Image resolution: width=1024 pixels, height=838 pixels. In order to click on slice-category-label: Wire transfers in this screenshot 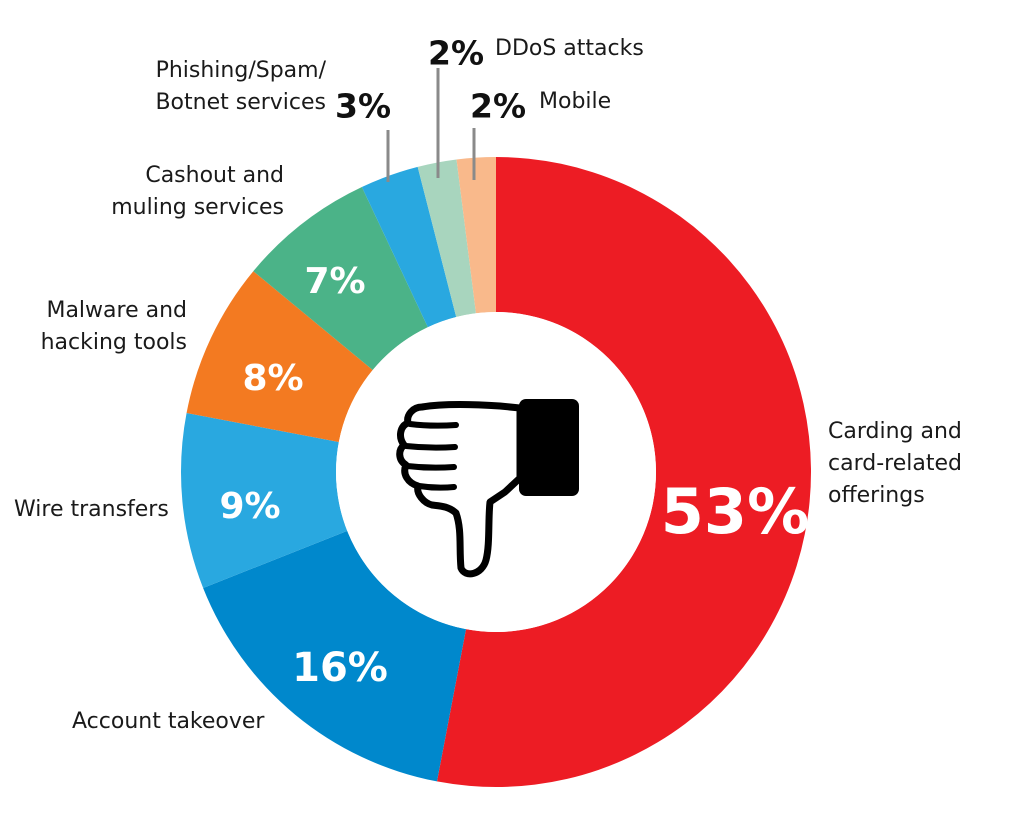, I will do `click(91, 509)`.